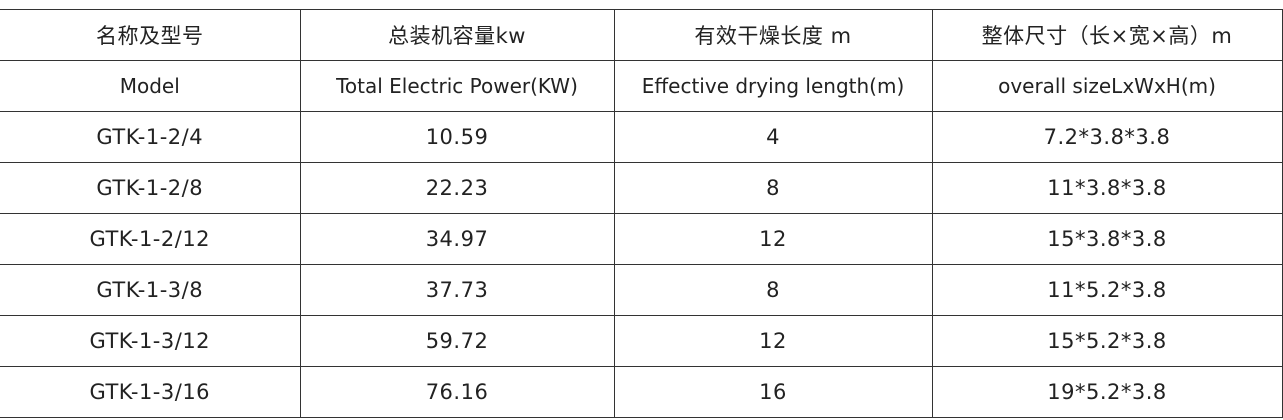 Image resolution: width=1283 pixels, height=420 pixels. What do you see at coordinates (457, 392) in the screenshot?
I see `cell: 76.16` at bounding box center [457, 392].